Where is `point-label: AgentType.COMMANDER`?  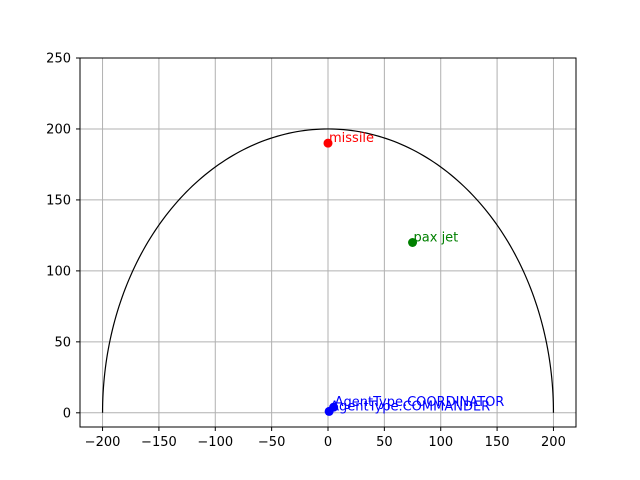 point-label: AgentType.COMMANDER is located at coordinates (410, 406).